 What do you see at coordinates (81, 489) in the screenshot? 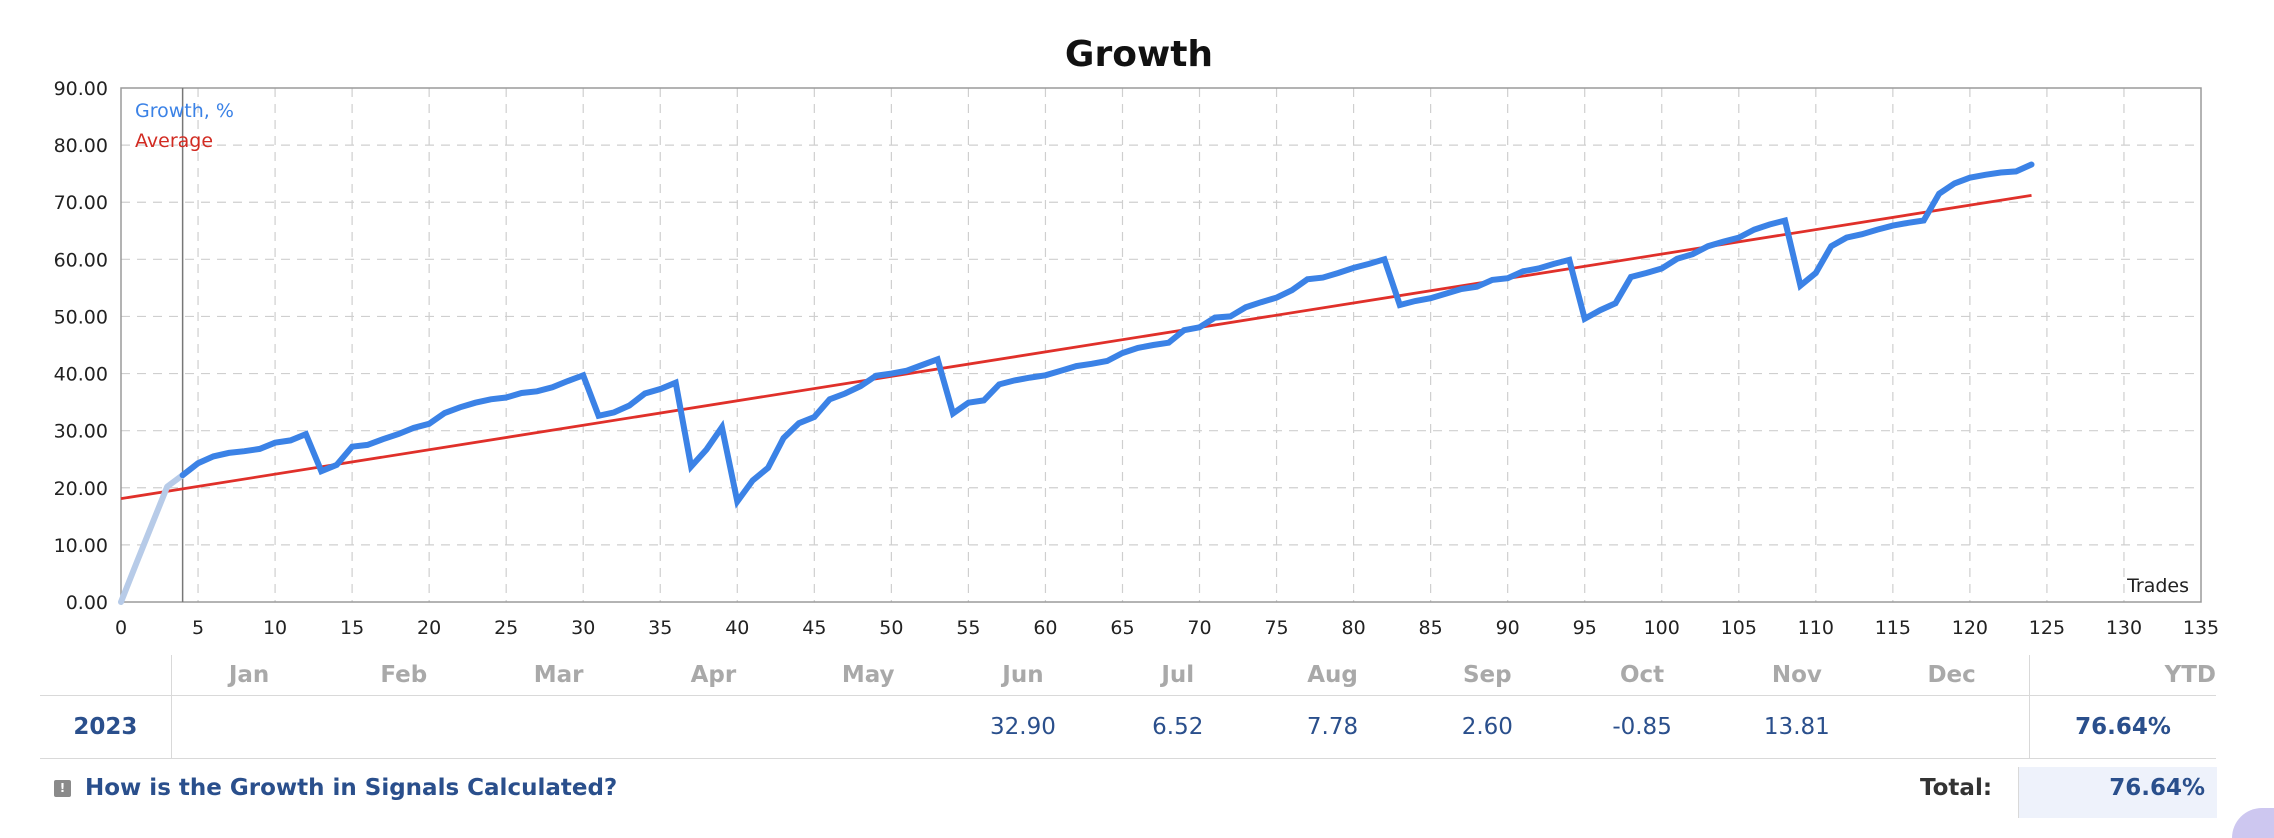
I see `y-tick-label: 20.00` at bounding box center [81, 489].